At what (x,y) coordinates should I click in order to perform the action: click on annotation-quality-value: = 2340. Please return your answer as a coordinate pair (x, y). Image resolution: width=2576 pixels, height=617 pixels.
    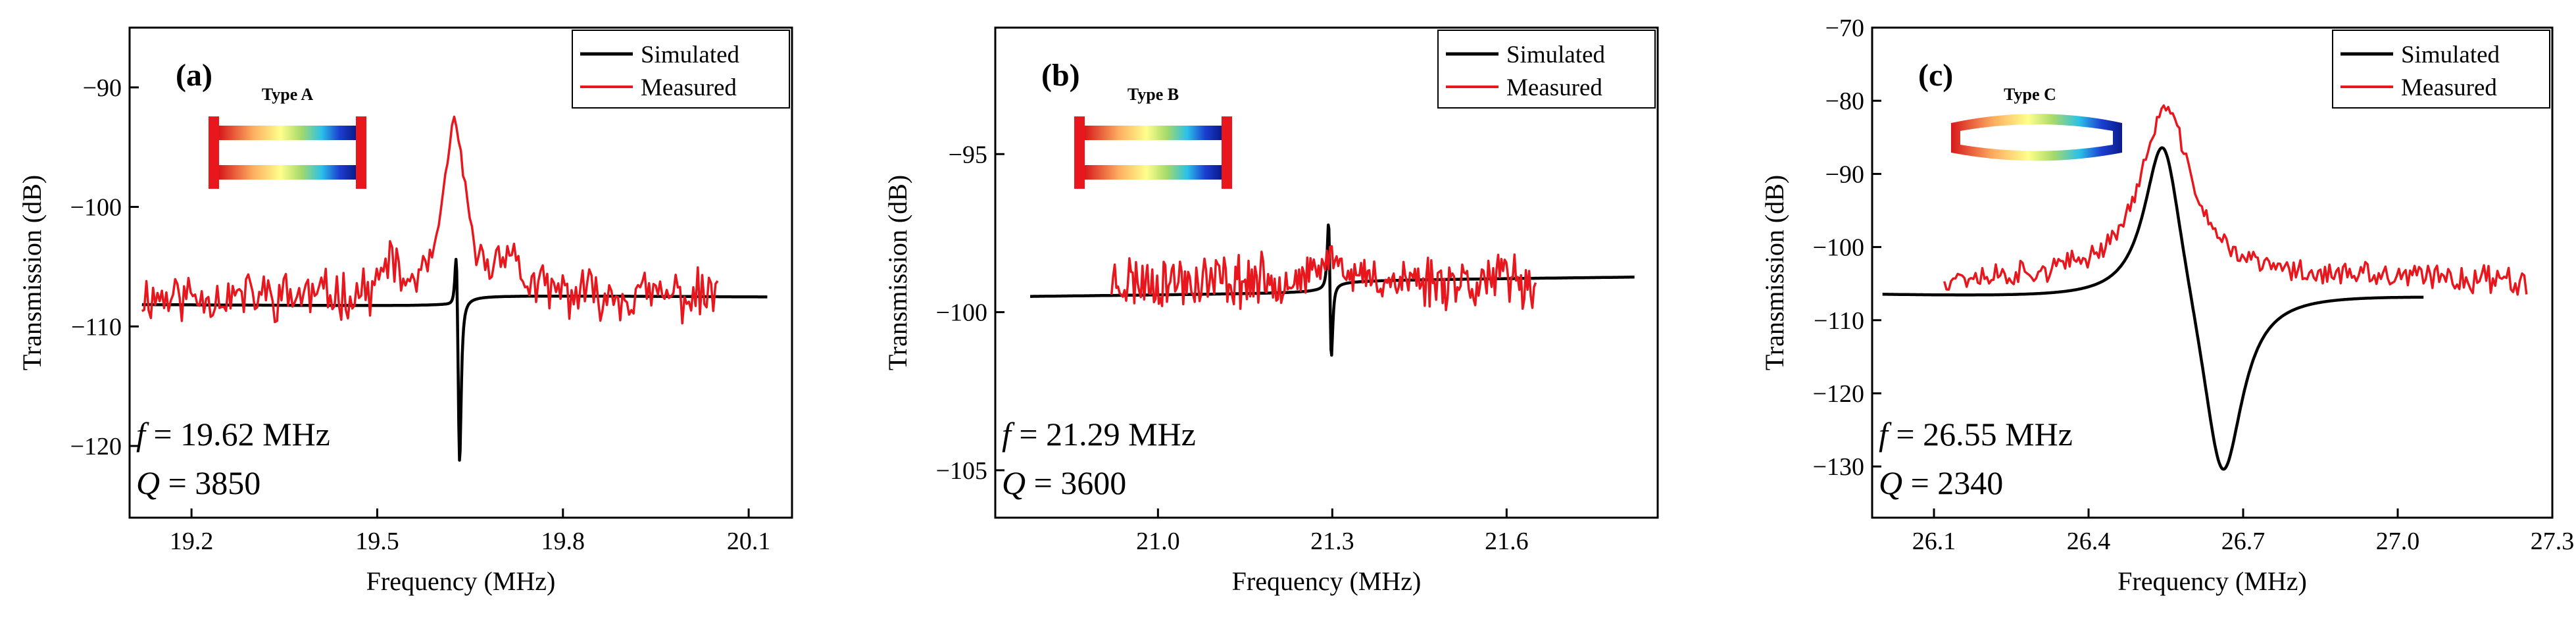
    Looking at the image, I should click on (1952, 482).